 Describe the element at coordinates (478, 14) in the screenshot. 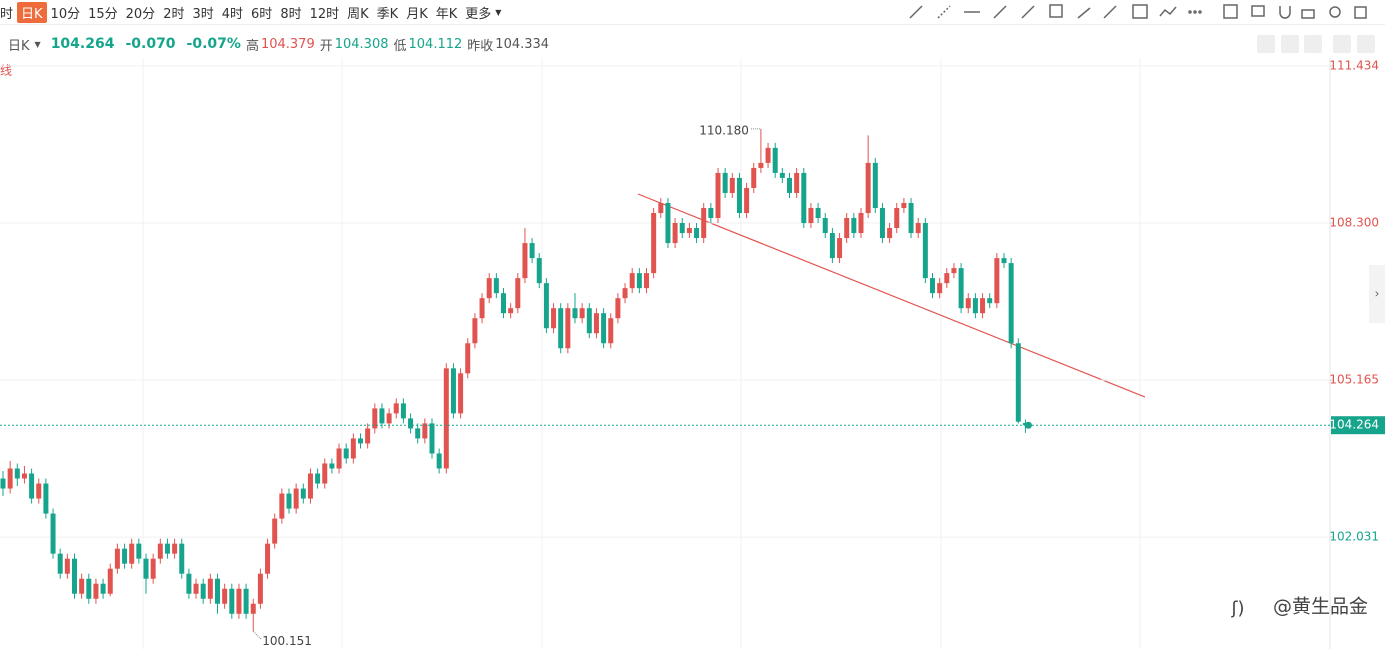

I see `more-menu: 更多` at that location.